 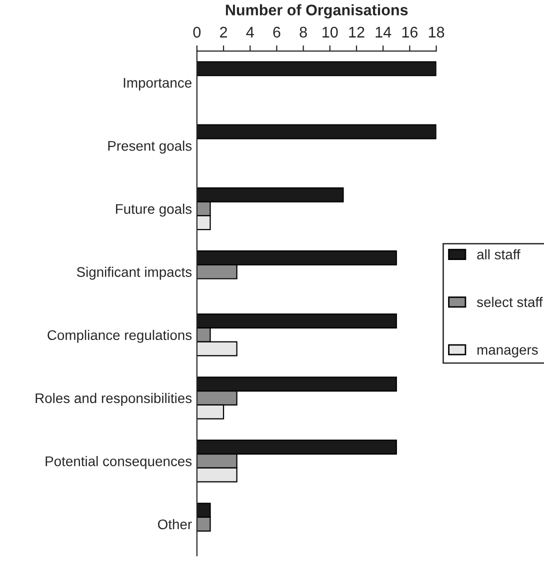 I want to click on y-tick-label: Compliance regulations, so click(x=120, y=336).